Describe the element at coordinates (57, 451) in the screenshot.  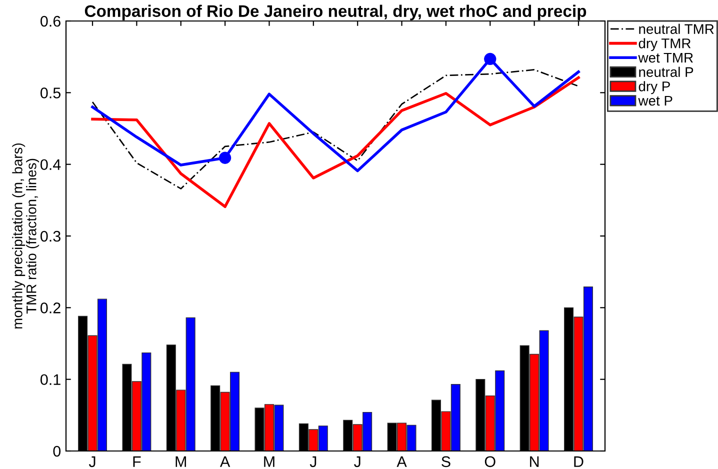
I see `y-tick-label: 0` at that location.